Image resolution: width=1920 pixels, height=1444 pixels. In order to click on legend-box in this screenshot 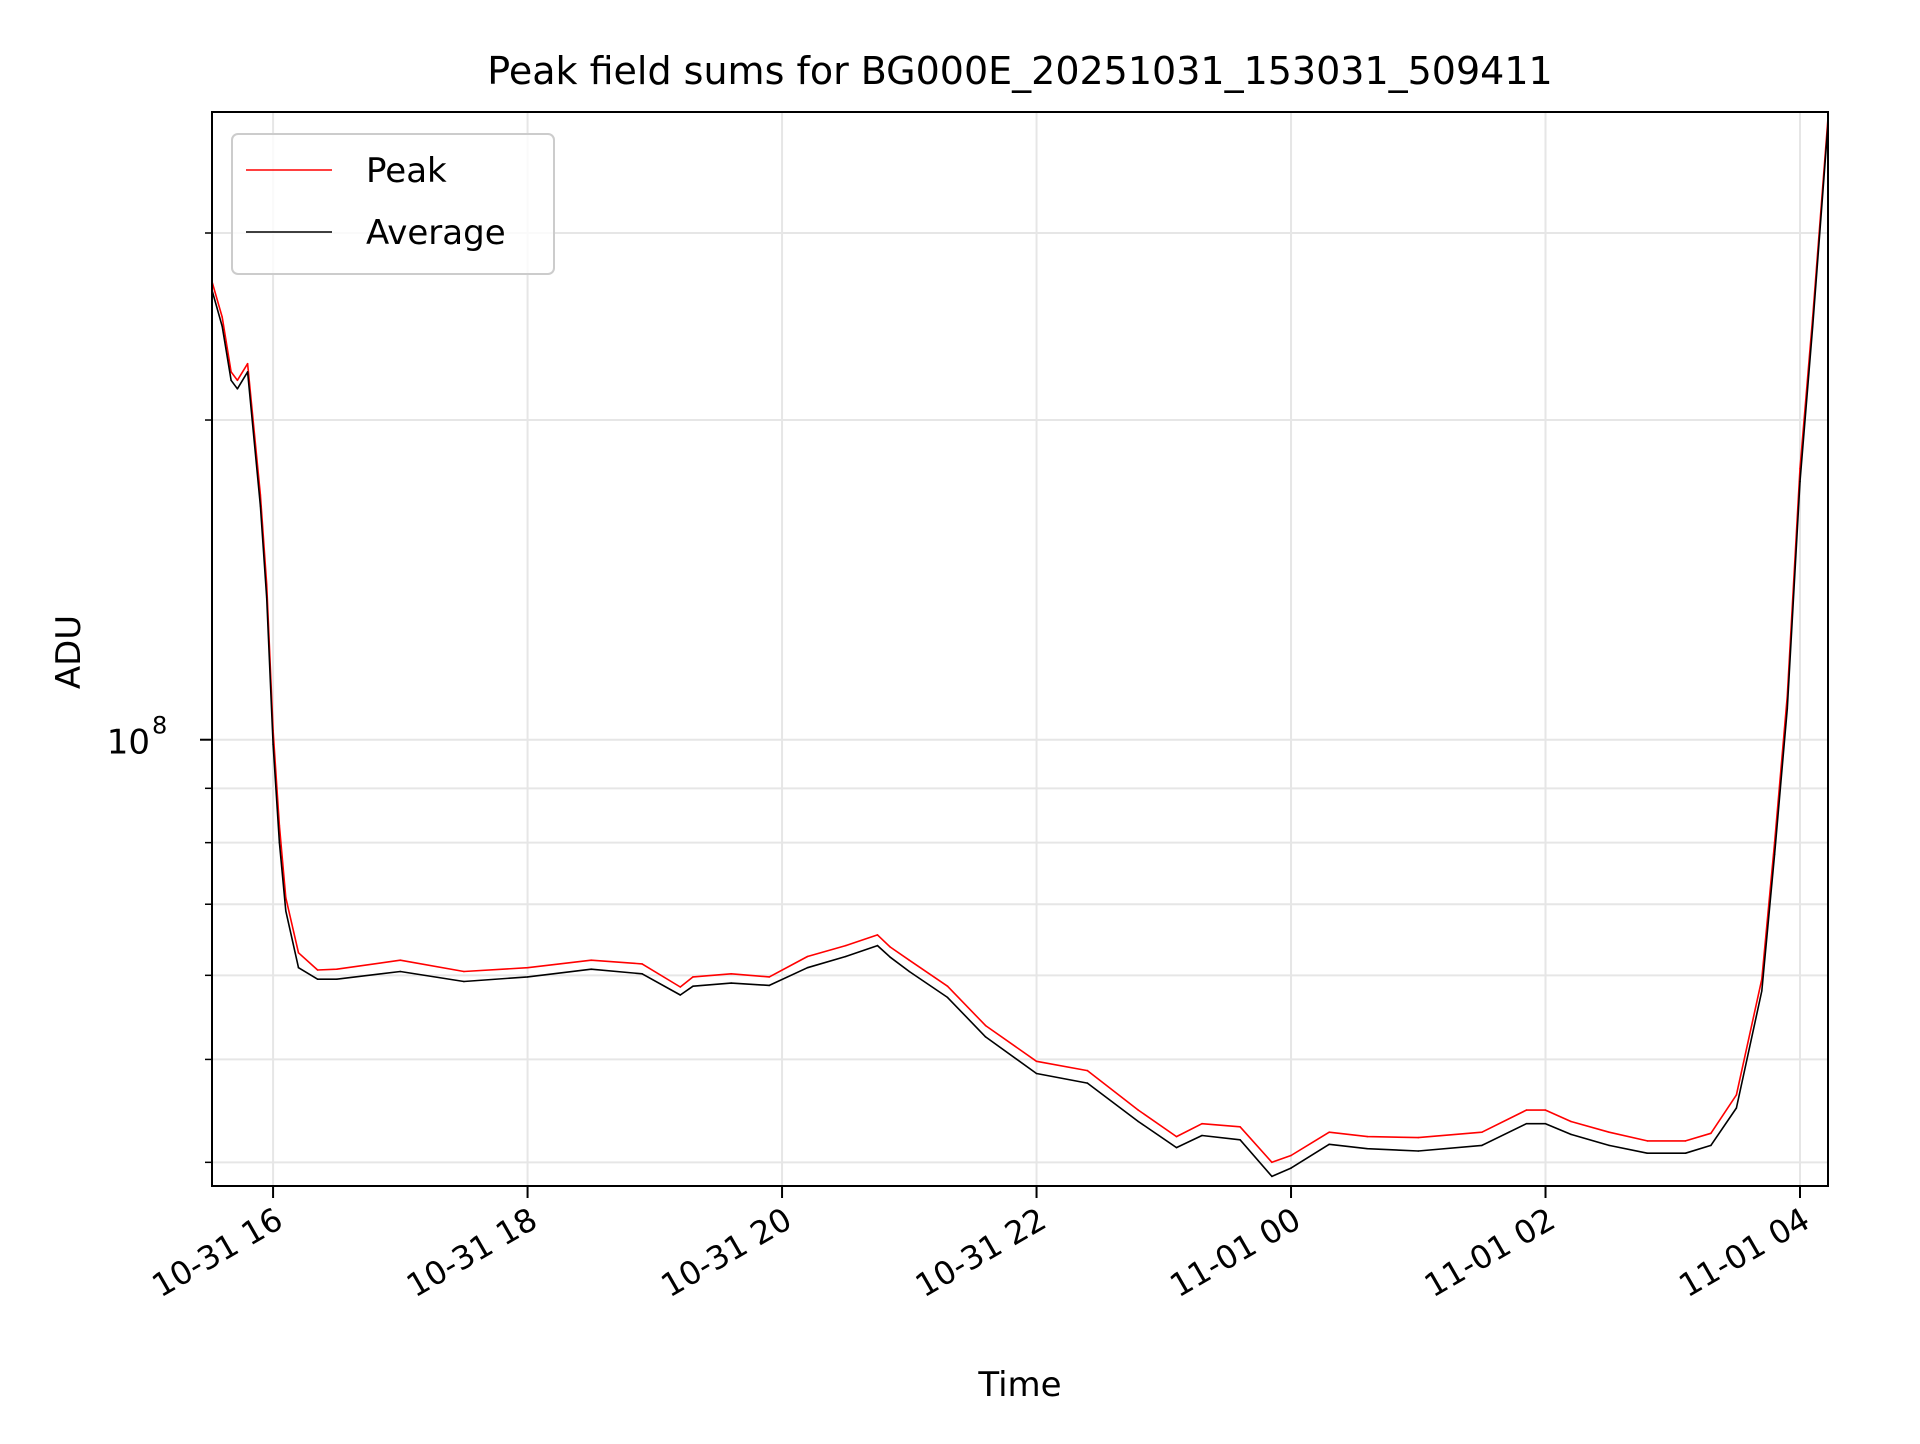, I will do `click(393, 204)`.